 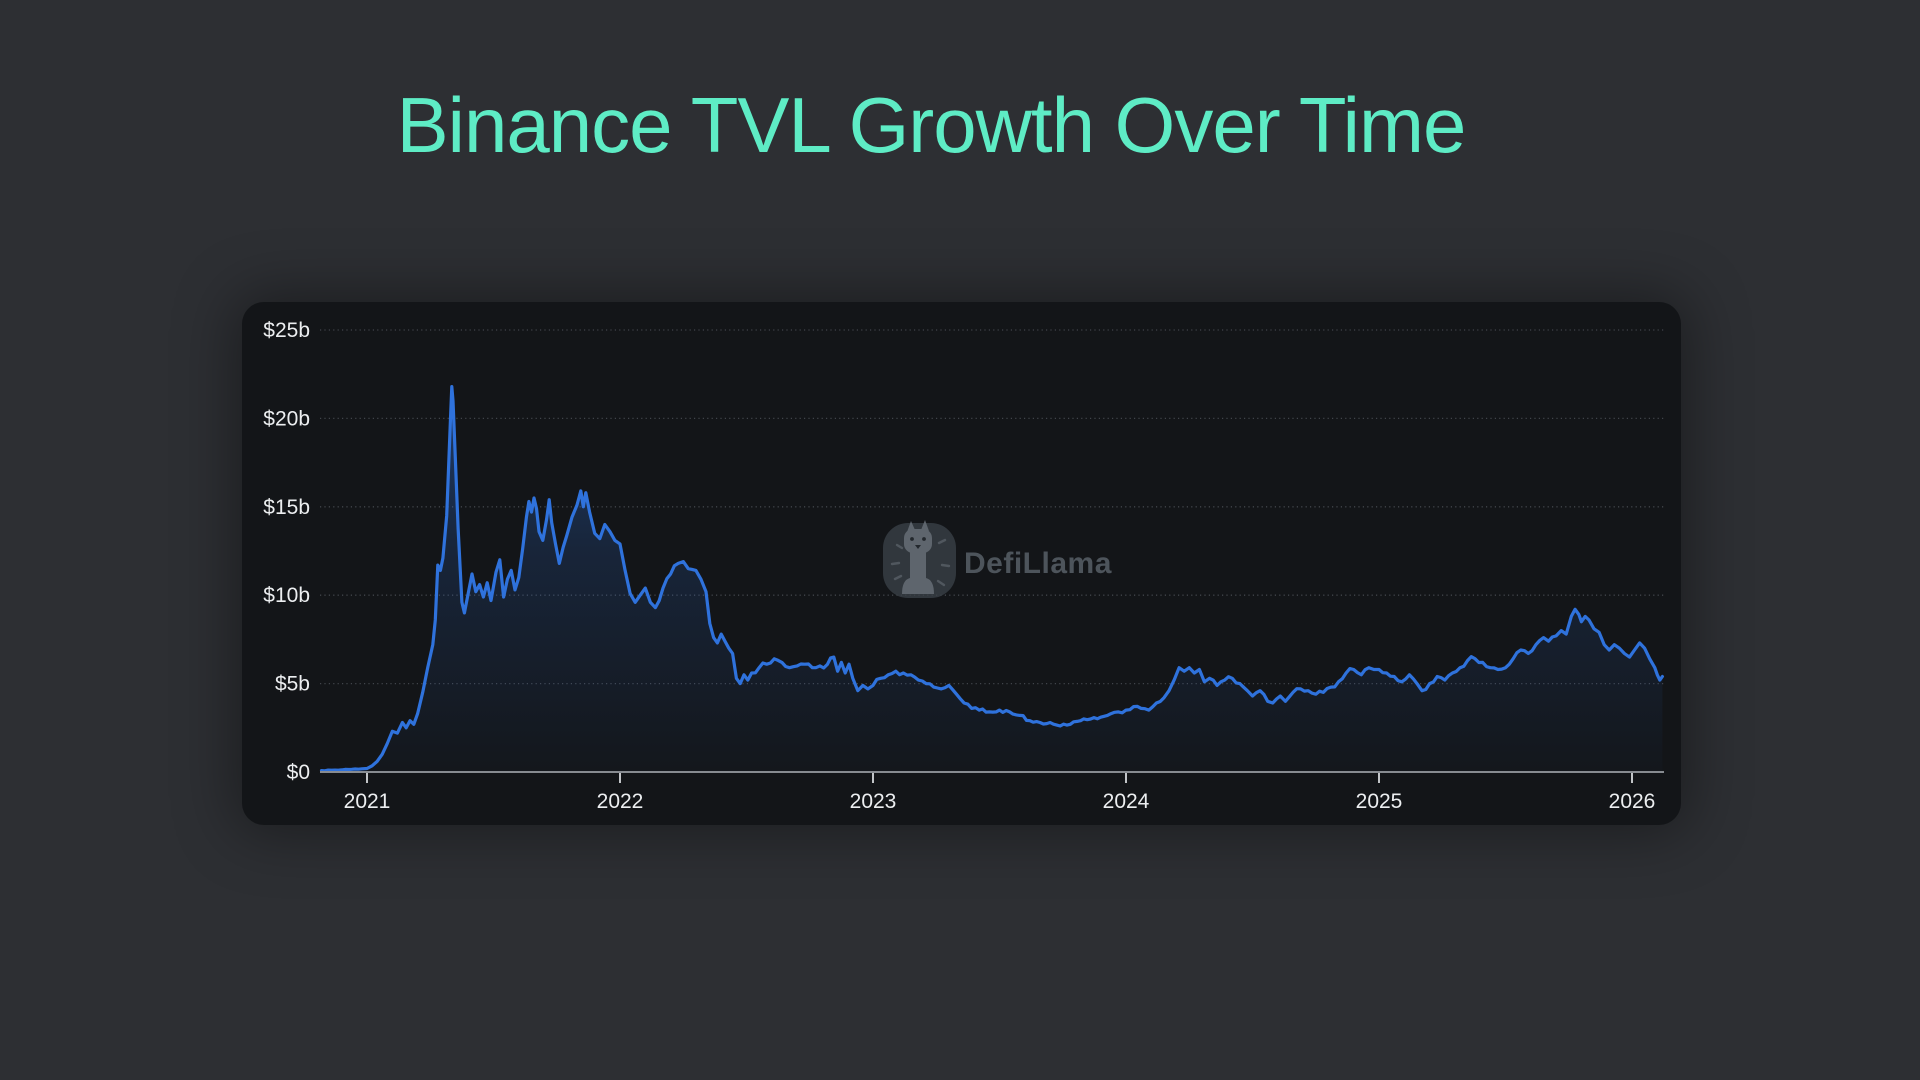 What do you see at coordinates (286, 330) in the screenshot?
I see `y-axis-label: $25b` at bounding box center [286, 330].